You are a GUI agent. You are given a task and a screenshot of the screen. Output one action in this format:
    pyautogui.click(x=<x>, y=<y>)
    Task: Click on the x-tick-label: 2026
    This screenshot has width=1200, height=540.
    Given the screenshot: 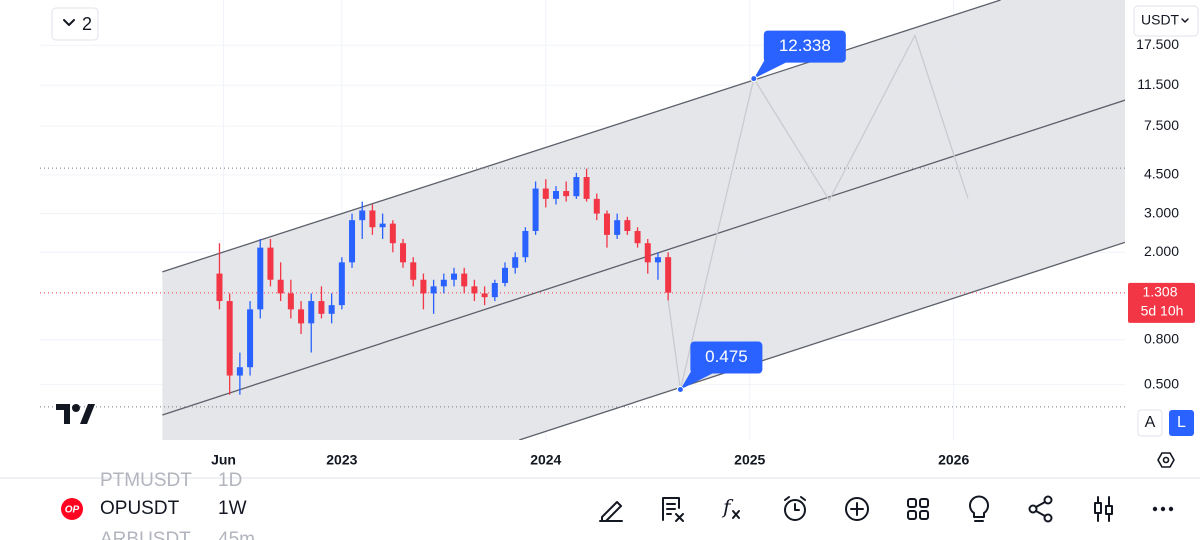 What is the action you would take?
    pyautogui.click(x=953, y=460)
    